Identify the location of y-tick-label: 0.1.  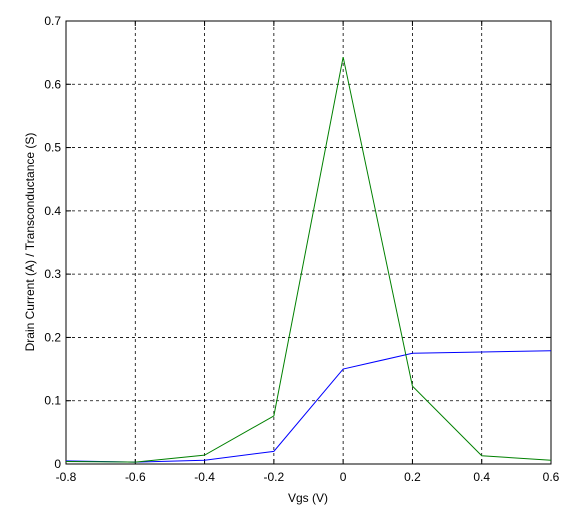
(52, 401).